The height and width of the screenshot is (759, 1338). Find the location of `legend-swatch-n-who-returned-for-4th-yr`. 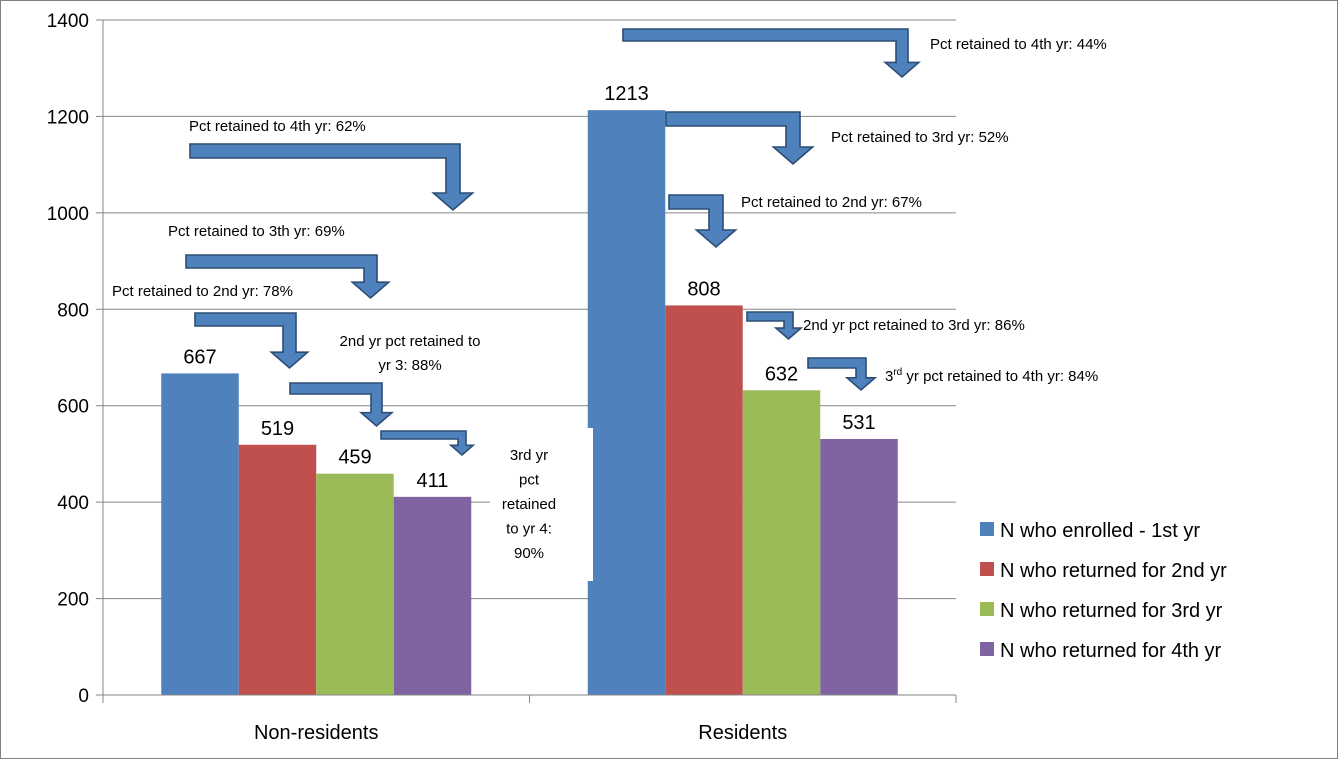

legend-swatch-n-who-returned-for-4th-yr is located at coordinates (987, 649).